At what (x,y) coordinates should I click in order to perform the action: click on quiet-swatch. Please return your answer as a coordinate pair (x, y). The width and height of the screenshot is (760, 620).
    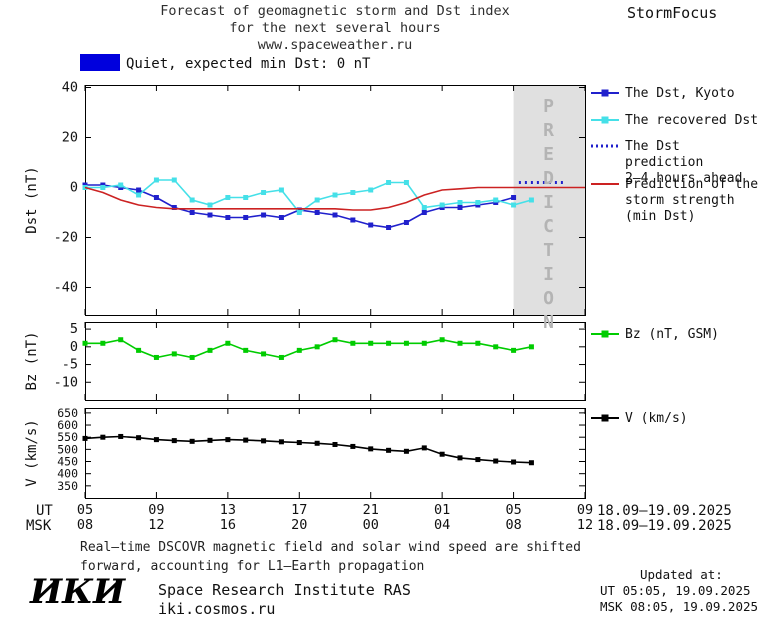
    Looking at the image, I should click on (100, 62).